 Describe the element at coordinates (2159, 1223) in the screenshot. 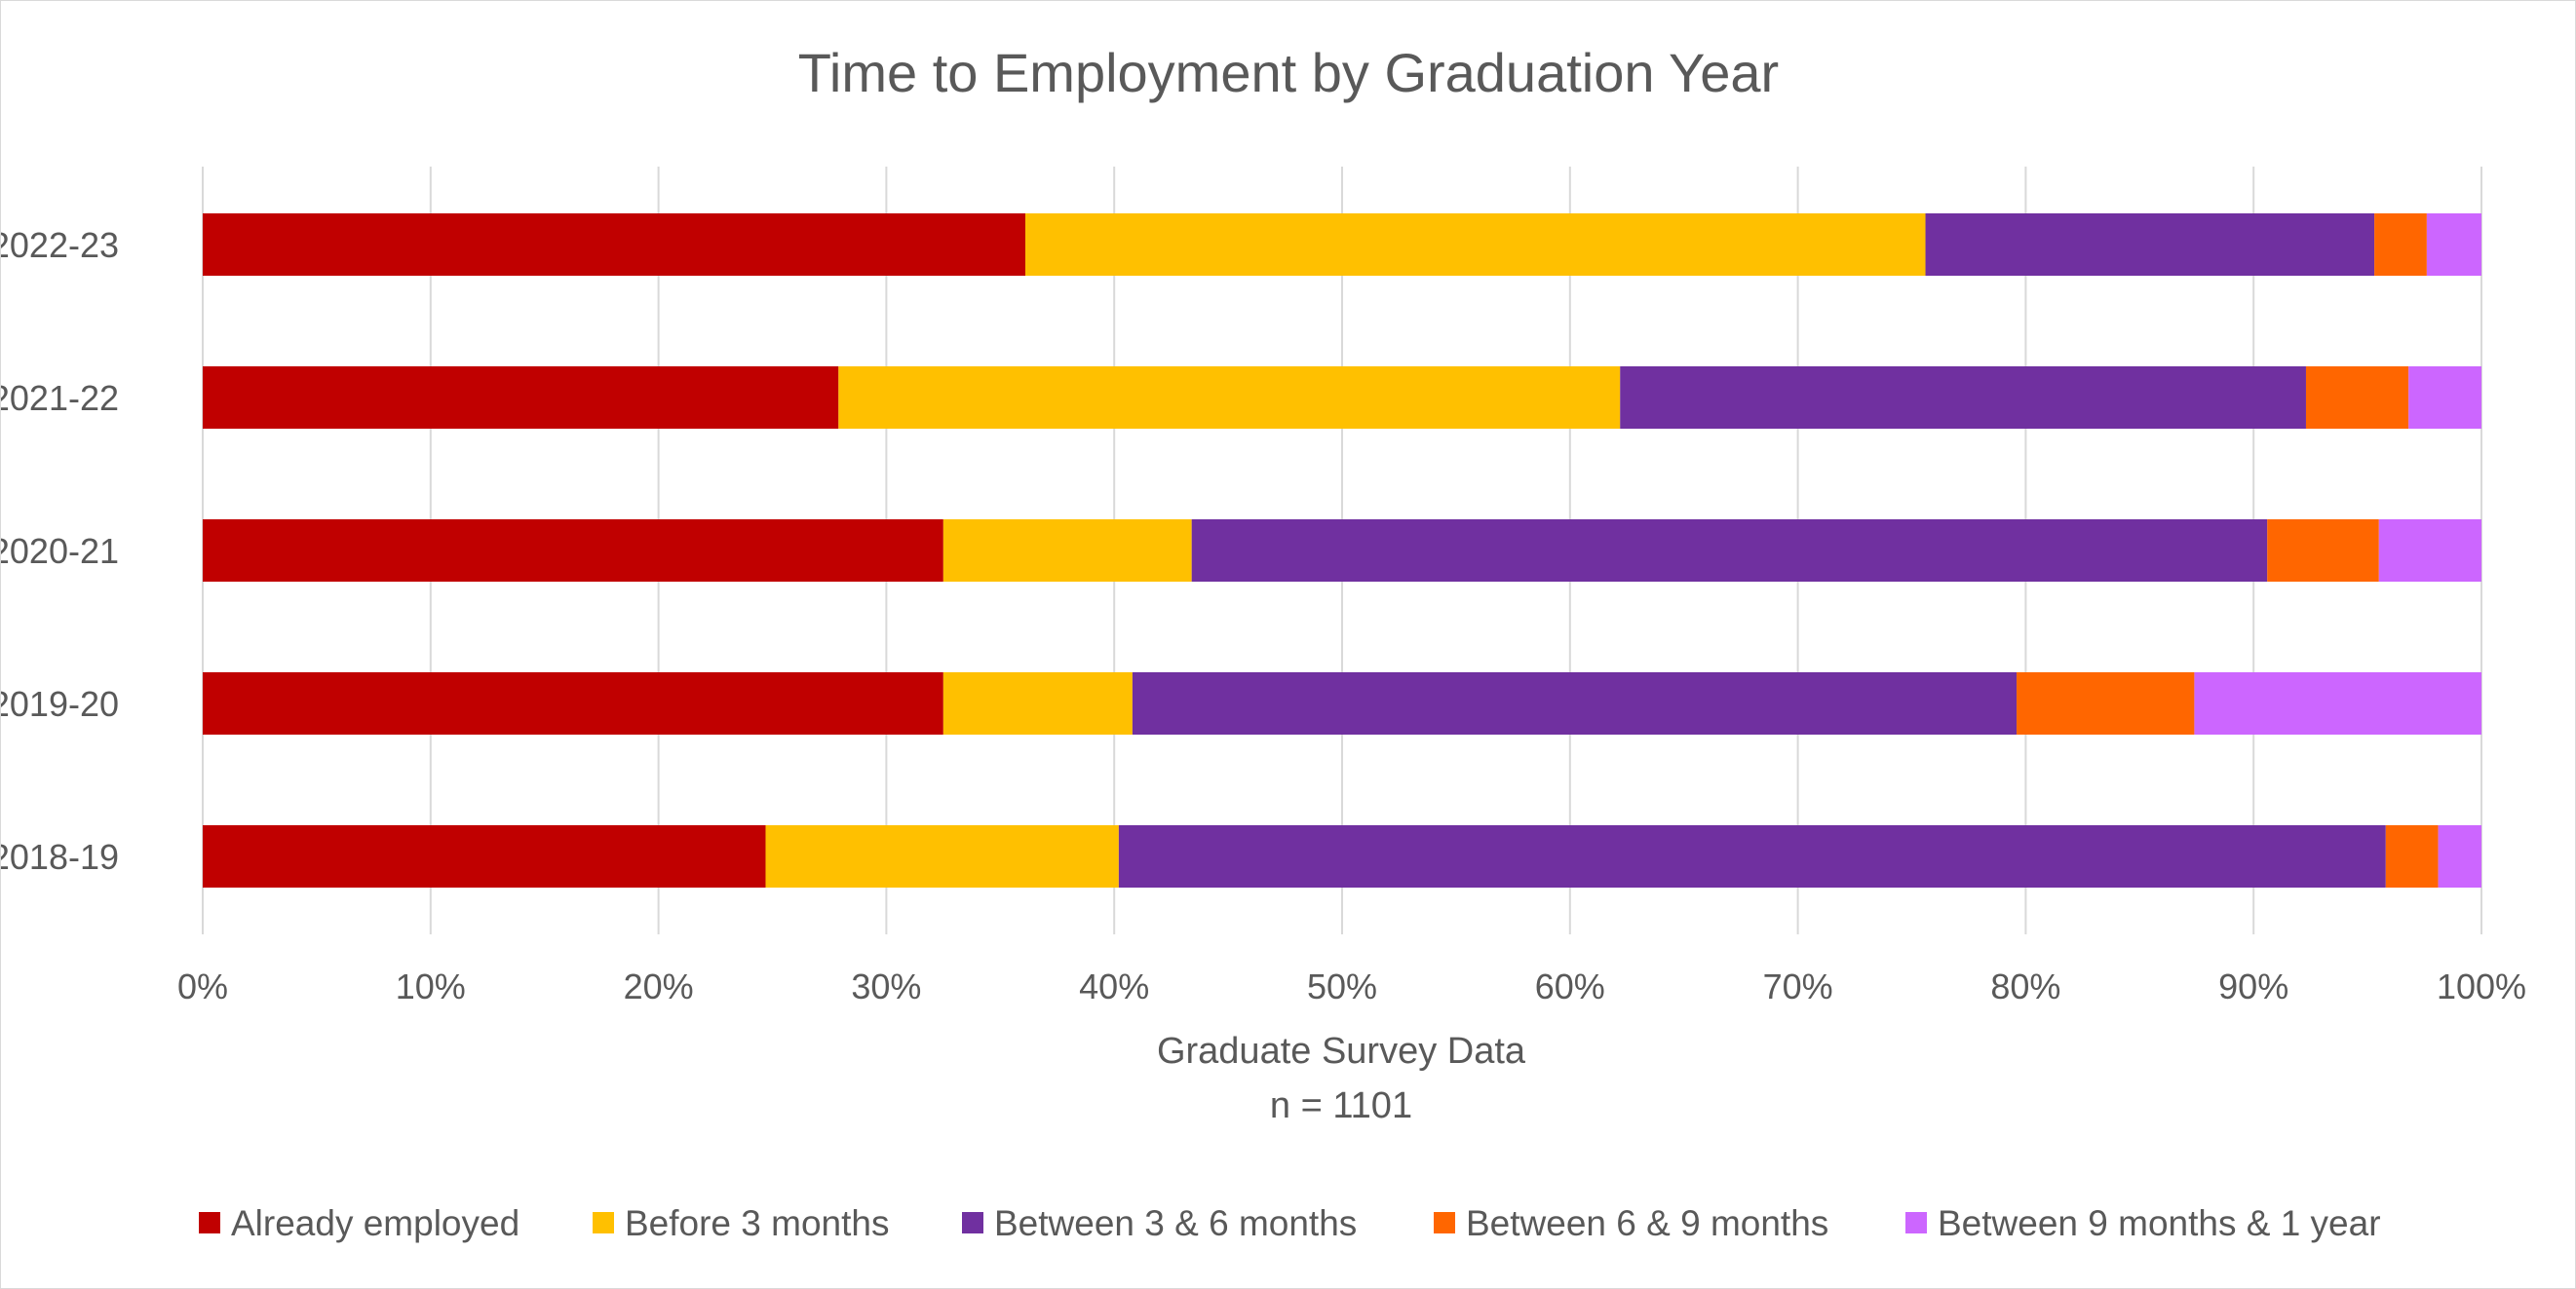

I see `legend-label: Between 9 months & 1 year` at that location.